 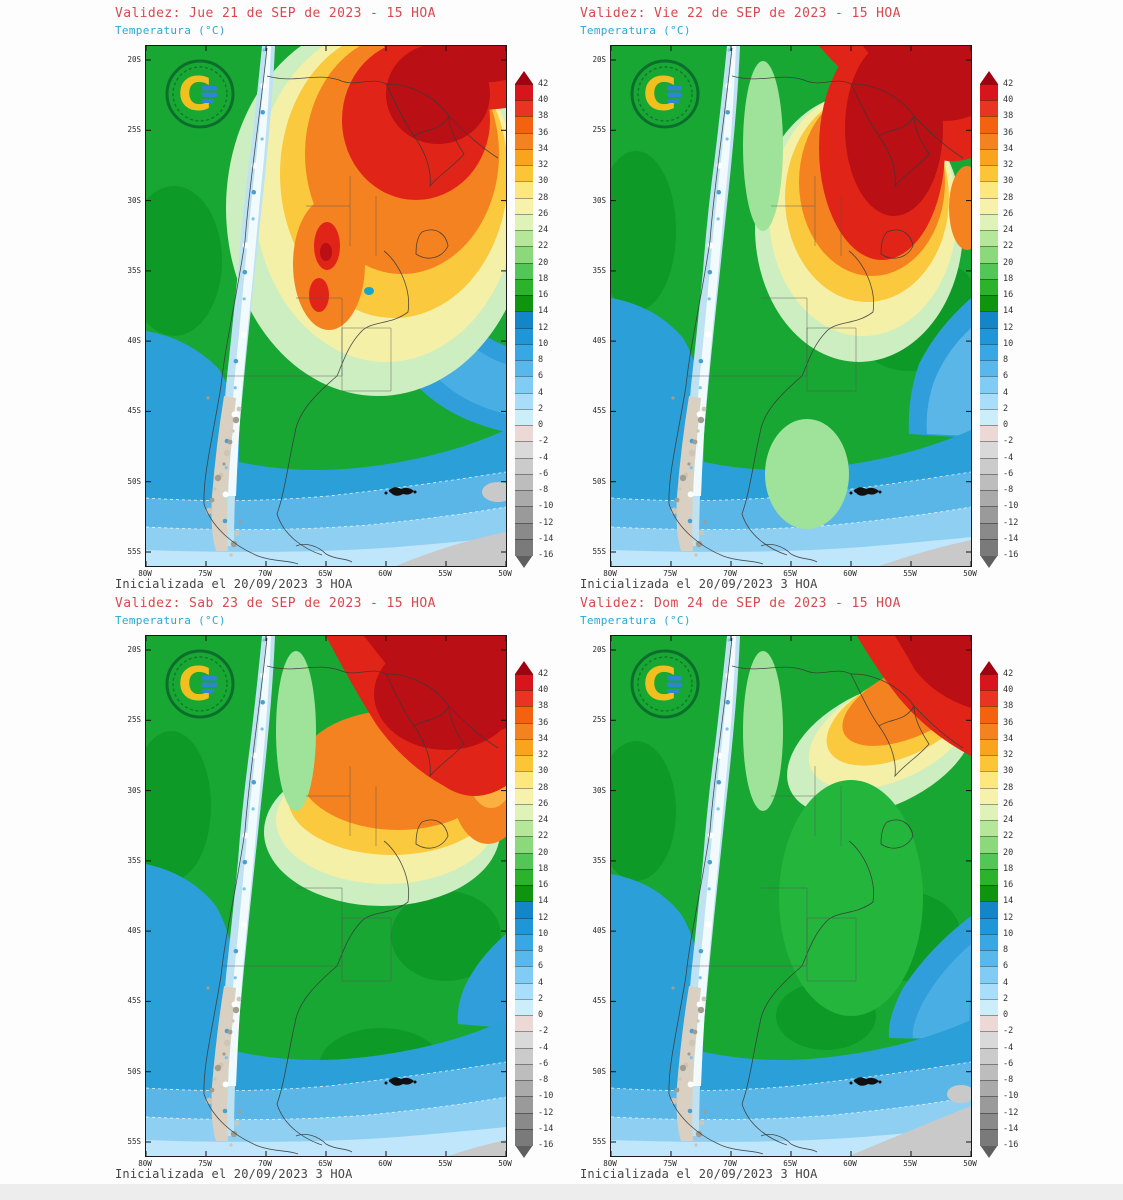 What do you see at coordinates (599, 649) in the screenshot?
I see `lat-axis-label: 20S` at bounding box center [599, 649].